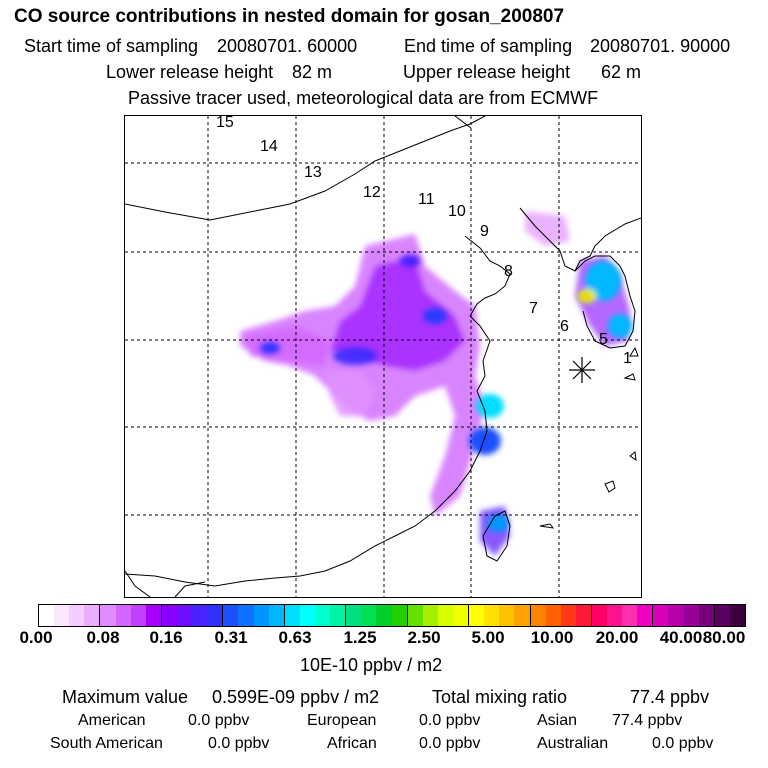 The image size is (768, 768). Describe the element at coordinates (573, 743) in the screenshot. I see `region-name: Australian` at that location.